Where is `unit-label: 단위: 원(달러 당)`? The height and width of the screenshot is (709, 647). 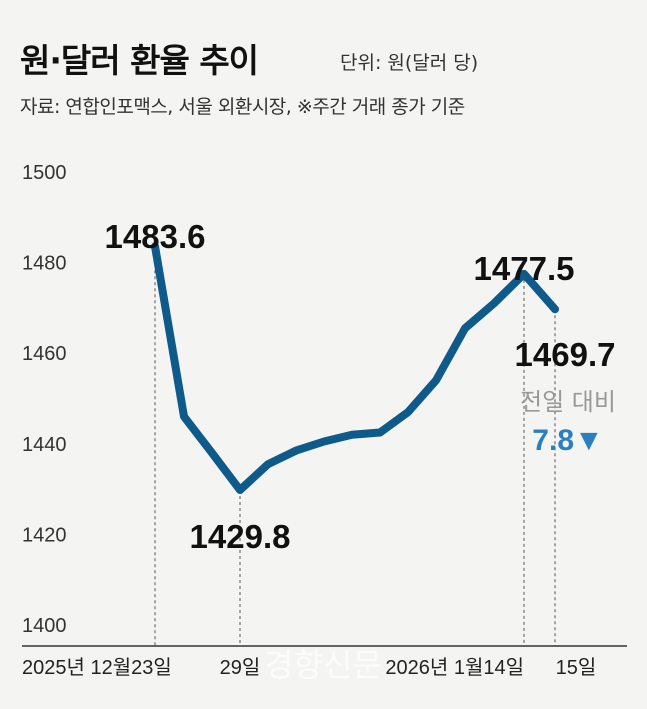
unit-label: 단위: 원(달러 당) is located at coordinates (409, 63).